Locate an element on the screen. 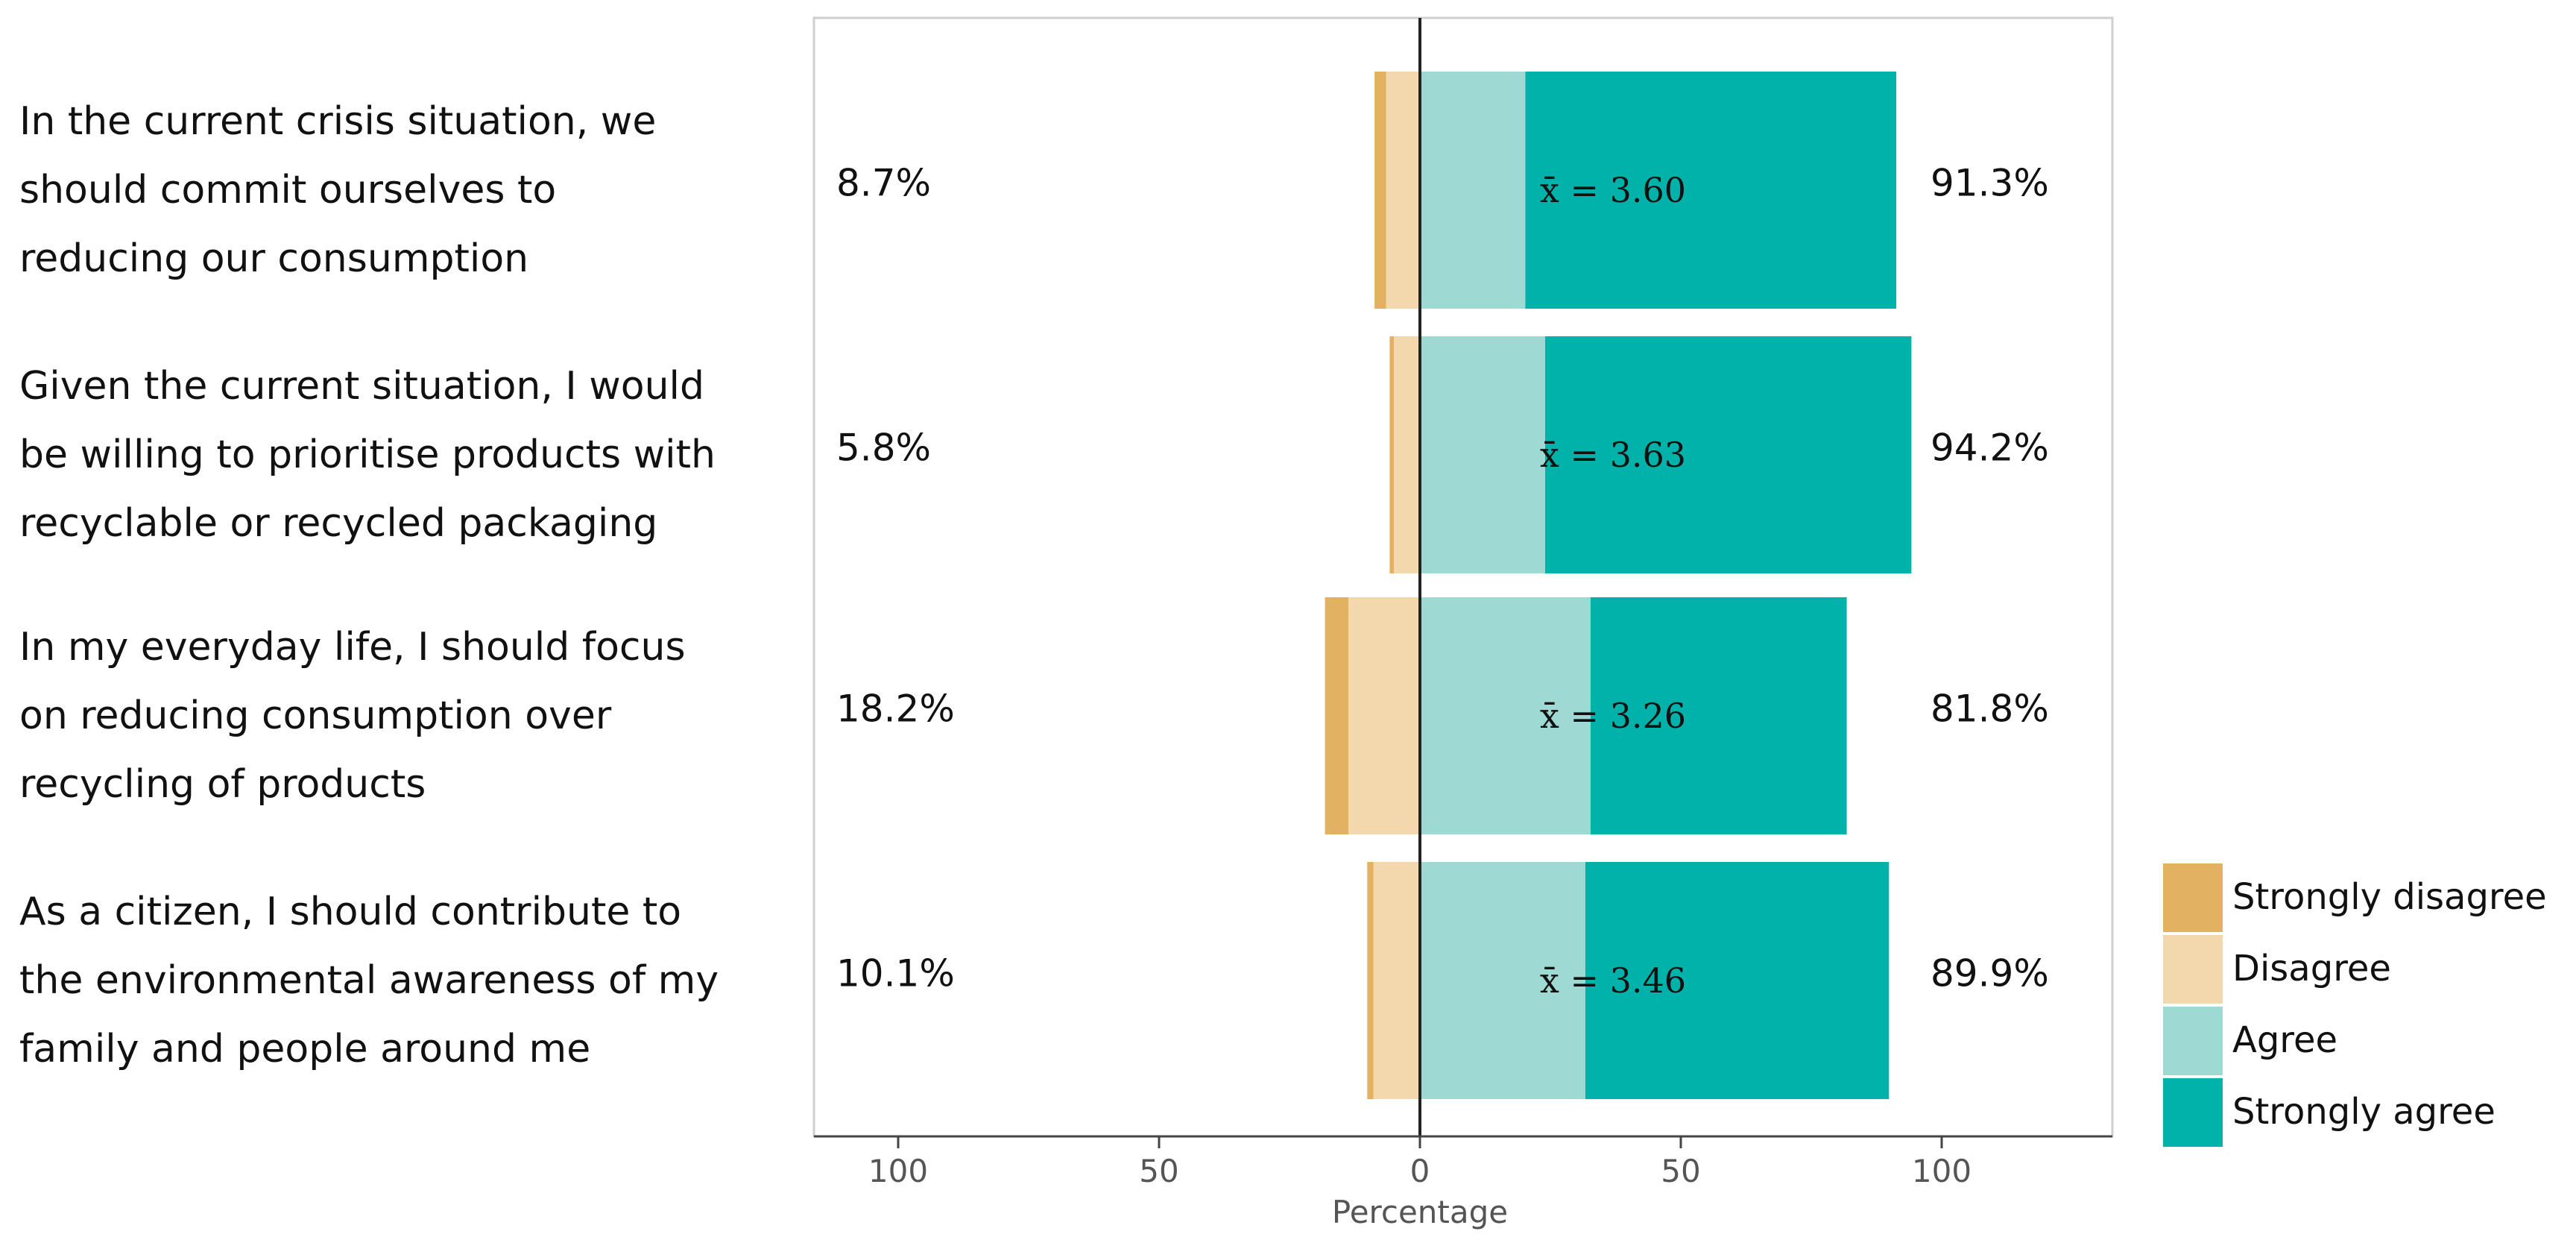  mean-label: x̄ = 3.63 is located at coordinates (1613, 455).